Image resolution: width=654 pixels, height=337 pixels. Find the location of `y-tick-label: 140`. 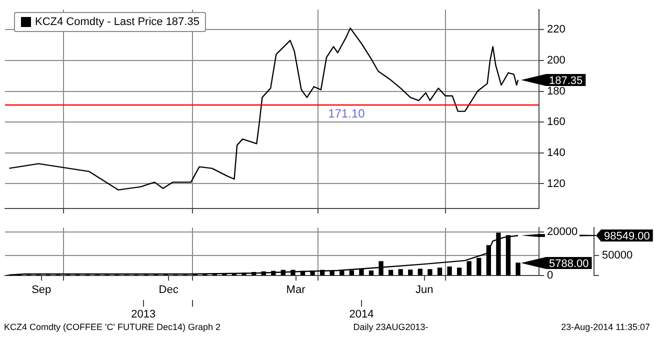

y-tick-label: 140 is located at coordinates (556, 152).